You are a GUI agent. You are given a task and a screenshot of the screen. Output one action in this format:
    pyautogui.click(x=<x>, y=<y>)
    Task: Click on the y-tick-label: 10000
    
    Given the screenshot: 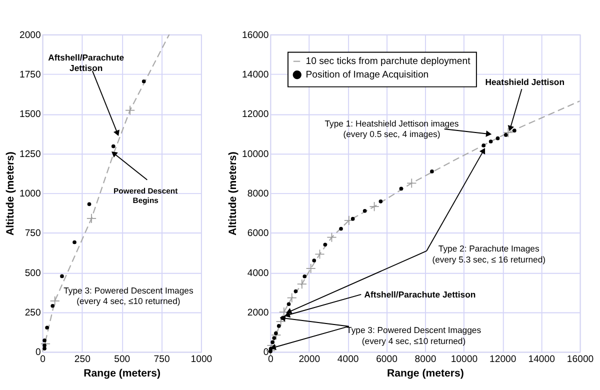 What is the action you would take?
    pyautogui.click(x=255, y=154)
    